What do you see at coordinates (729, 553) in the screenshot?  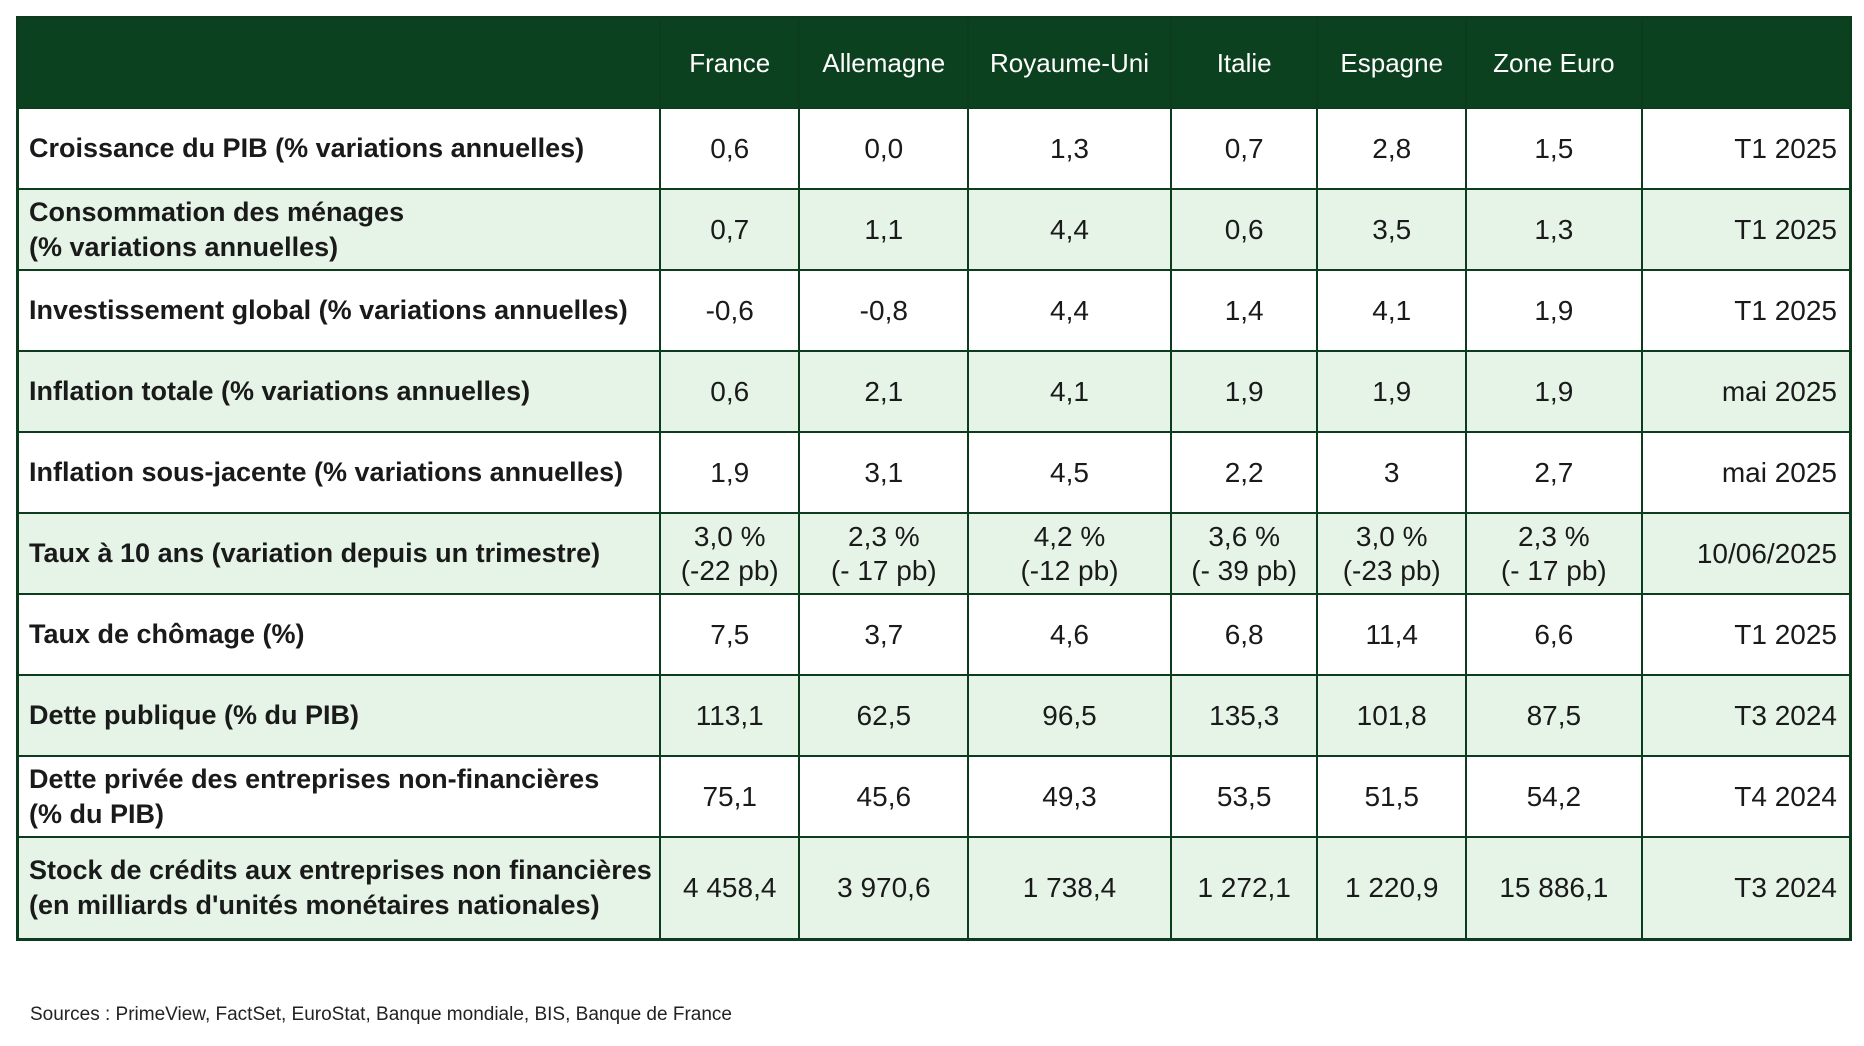 I see `cell-france: 3,0 % (-22 pb)` at bounding box center [729, 553].